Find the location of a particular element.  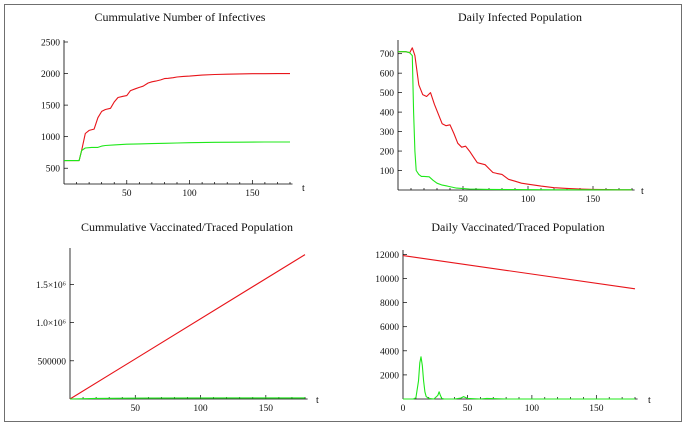

chart-2-y-tick-label: 700 is located at coordinates (387, 55).